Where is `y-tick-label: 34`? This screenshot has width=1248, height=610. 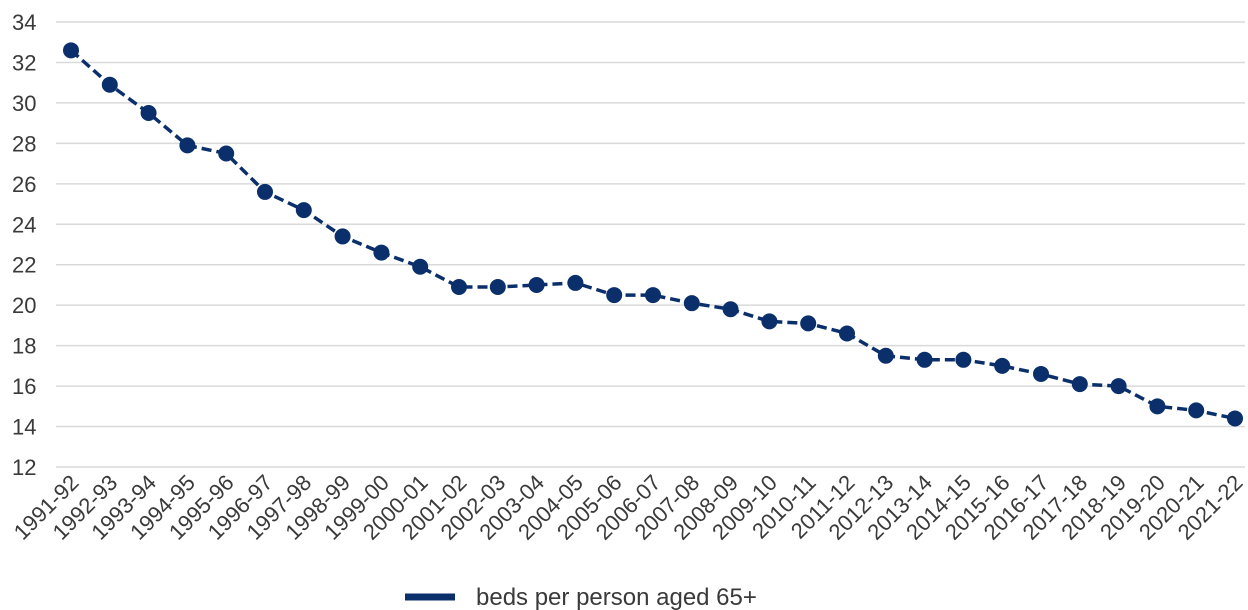 y-tick-label: 34 is located at coordinates (24, 22).